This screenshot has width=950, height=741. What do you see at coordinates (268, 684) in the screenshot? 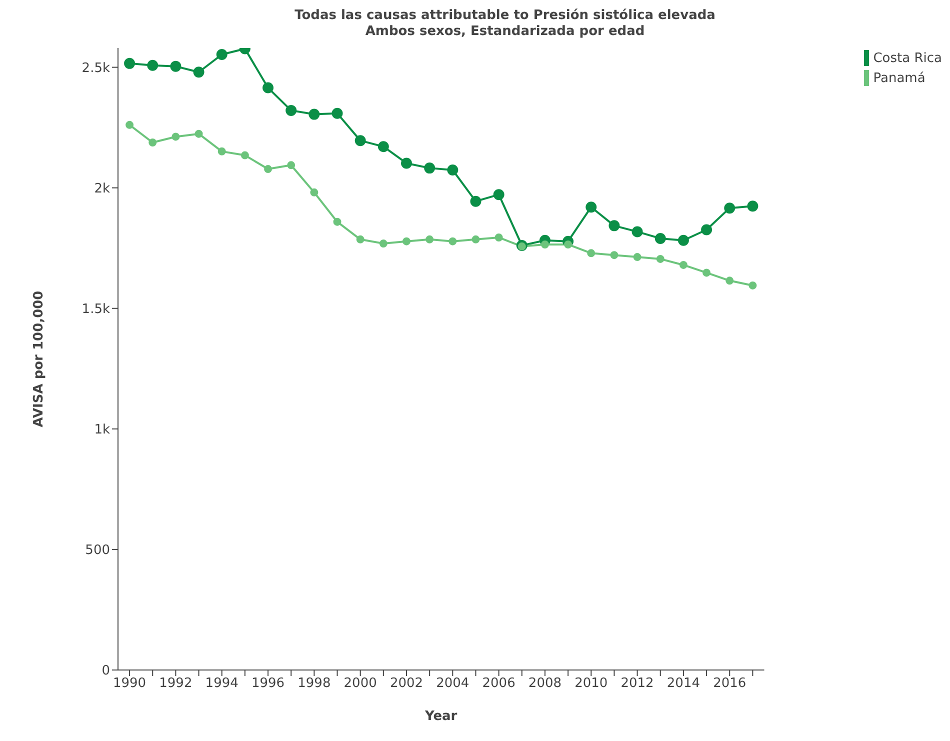
I see `x-tick-label: 1996` at bounding box center [268, 684].